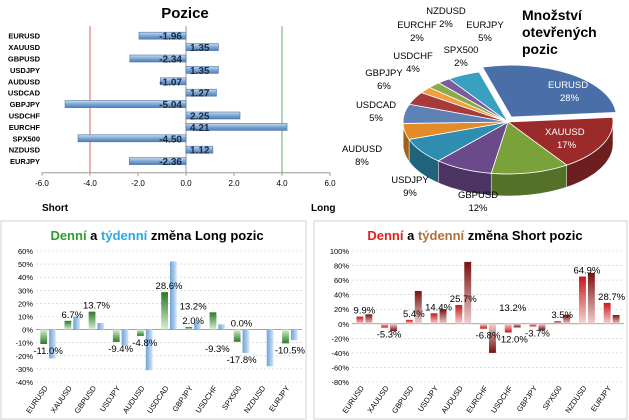  What do you see at coordinates (158, 58) in the screenshot?
I see `positions-bar-gbpusd` at bounding box center [158, 58].